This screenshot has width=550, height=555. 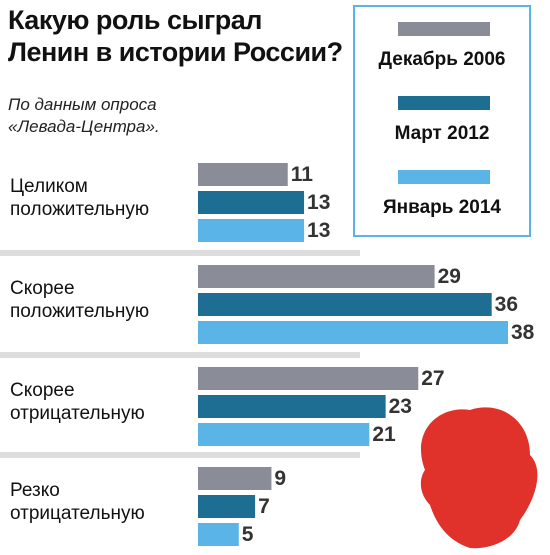 I want to click on value-label: 29, so click(x=449, y=276).